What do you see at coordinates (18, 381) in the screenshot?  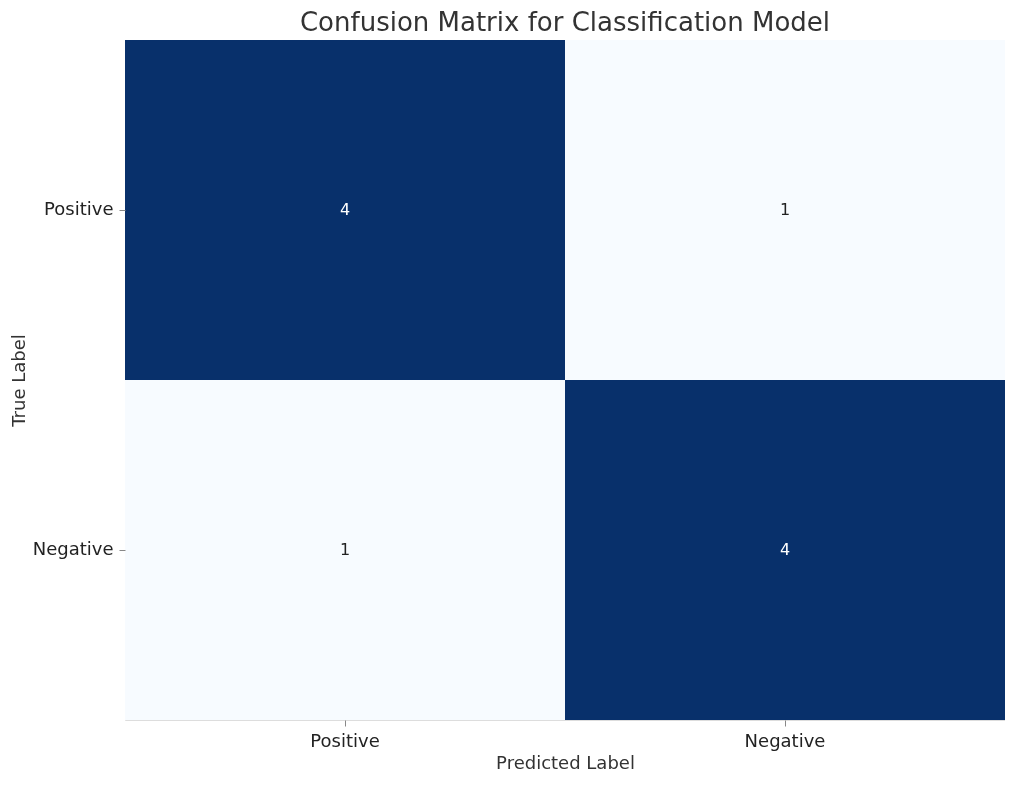 I see `y-axis-title: True Label` at bounding box center [18, 381].